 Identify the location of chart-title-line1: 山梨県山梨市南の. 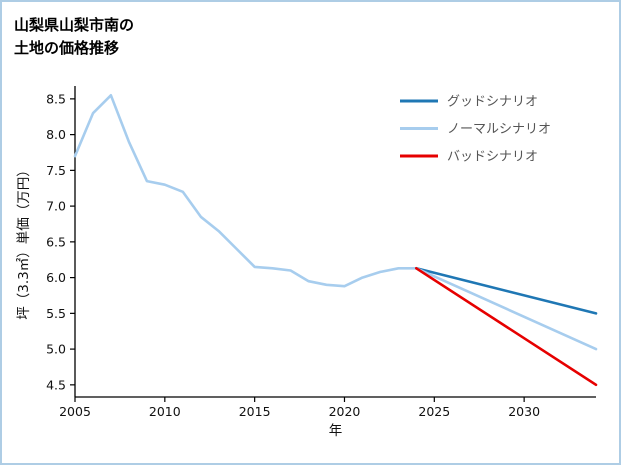
(74, 25).